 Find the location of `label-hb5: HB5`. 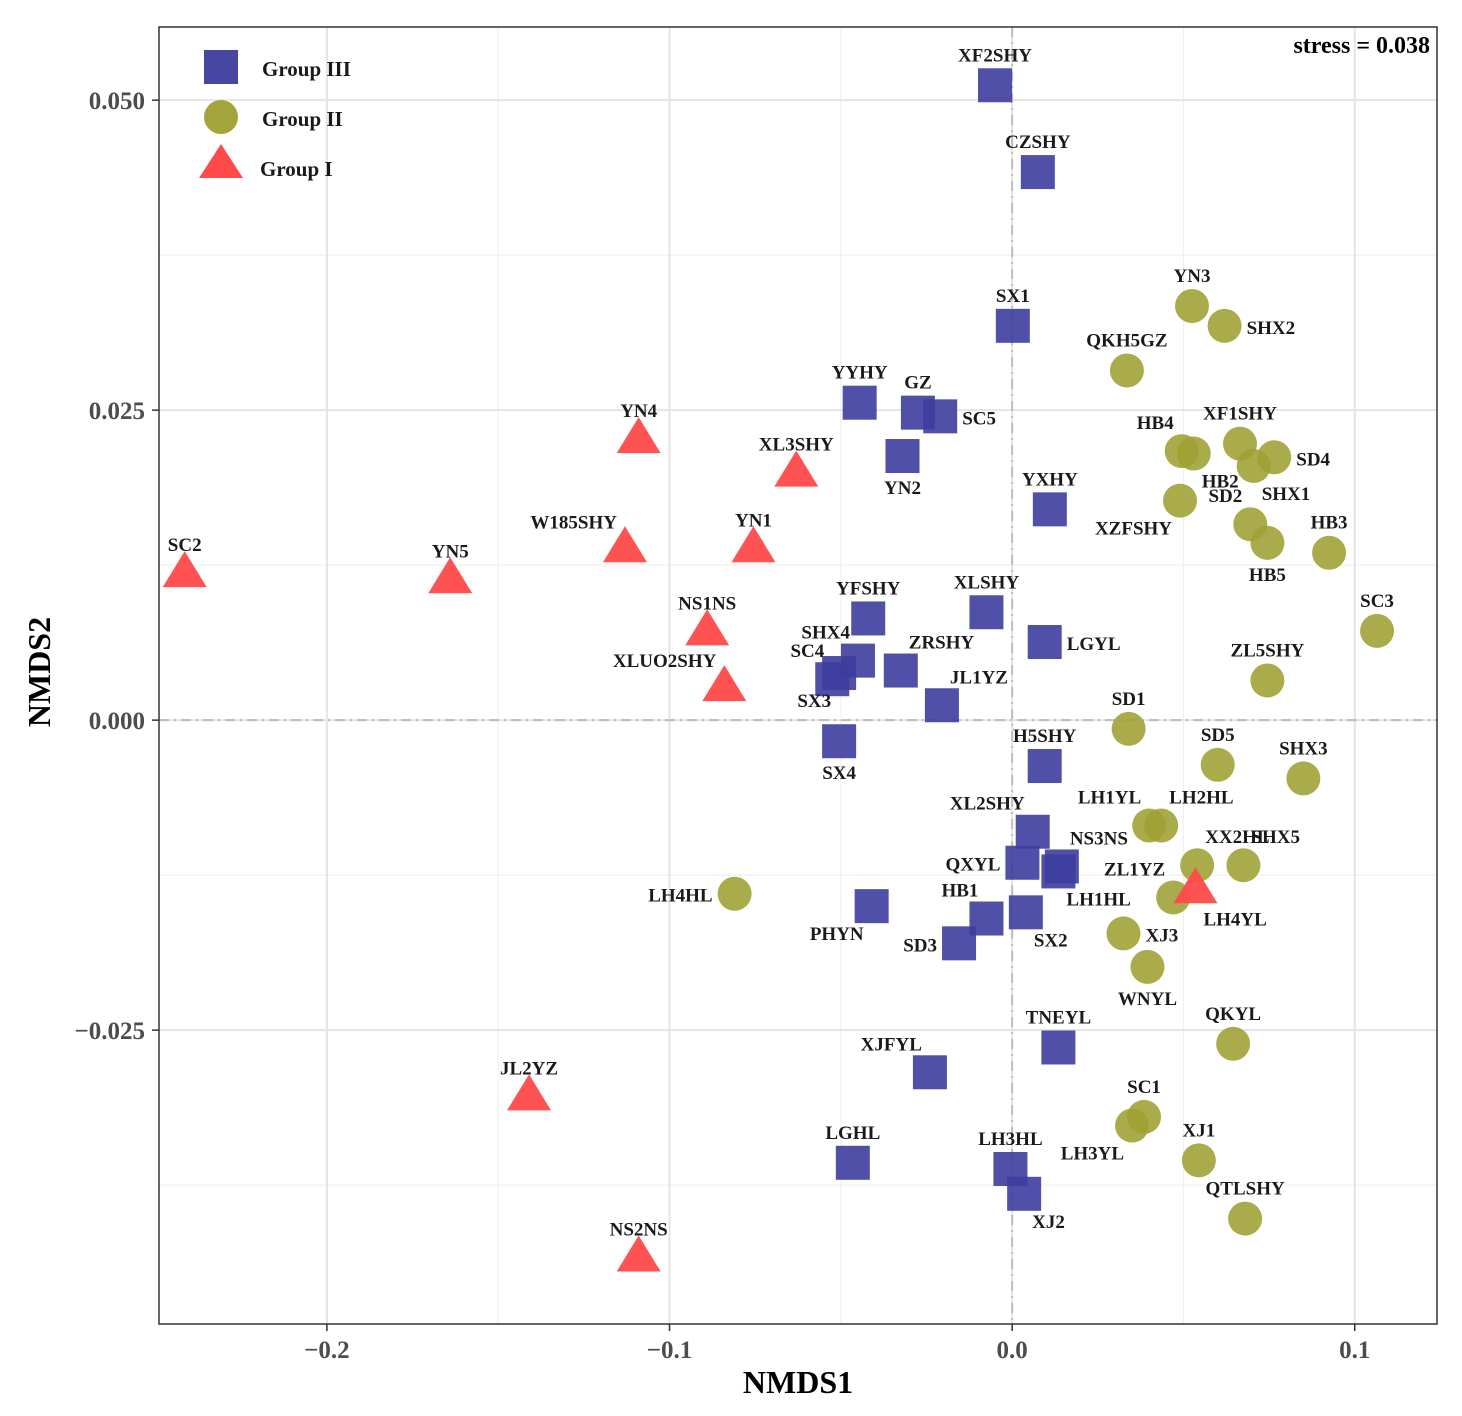

label-hb5: HB5 is located at coordinates (1267, 575).